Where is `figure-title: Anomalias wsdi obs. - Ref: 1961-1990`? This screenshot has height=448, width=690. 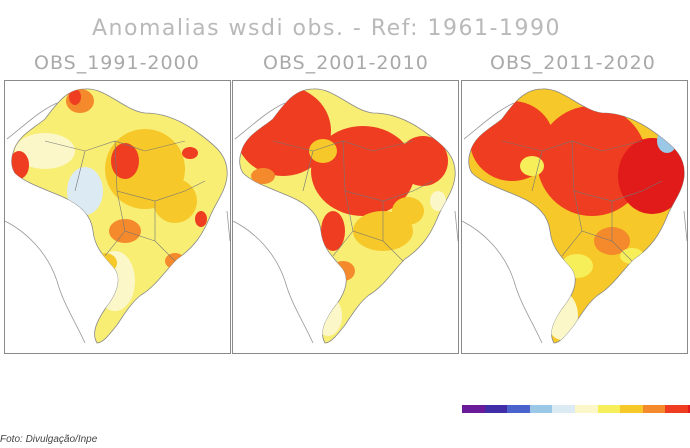 figure-title: Anomalias wsdi obs. - Ref: 1961-1990 is located at coordinates (326, 28).